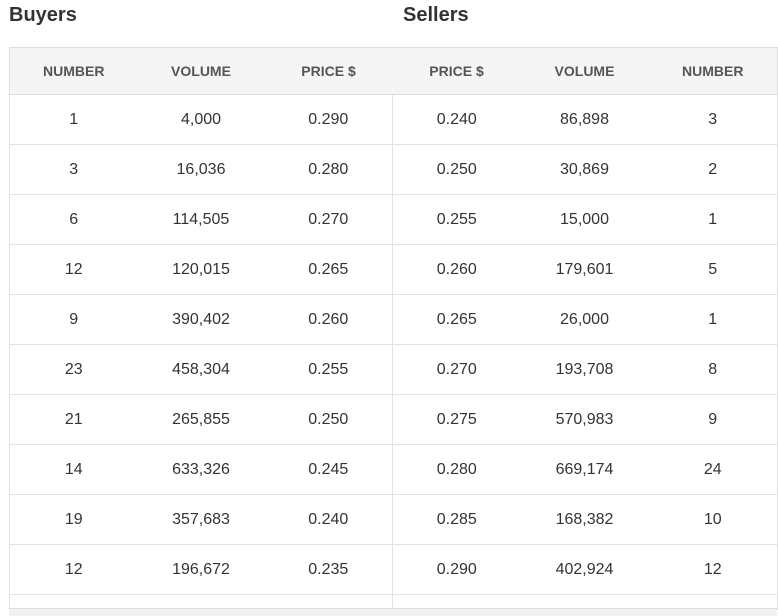  What do you see at coordinates (201, 219) in the screenshot?
I see `buy-volume-cell: 114,505` at bounding box center [201, 219].